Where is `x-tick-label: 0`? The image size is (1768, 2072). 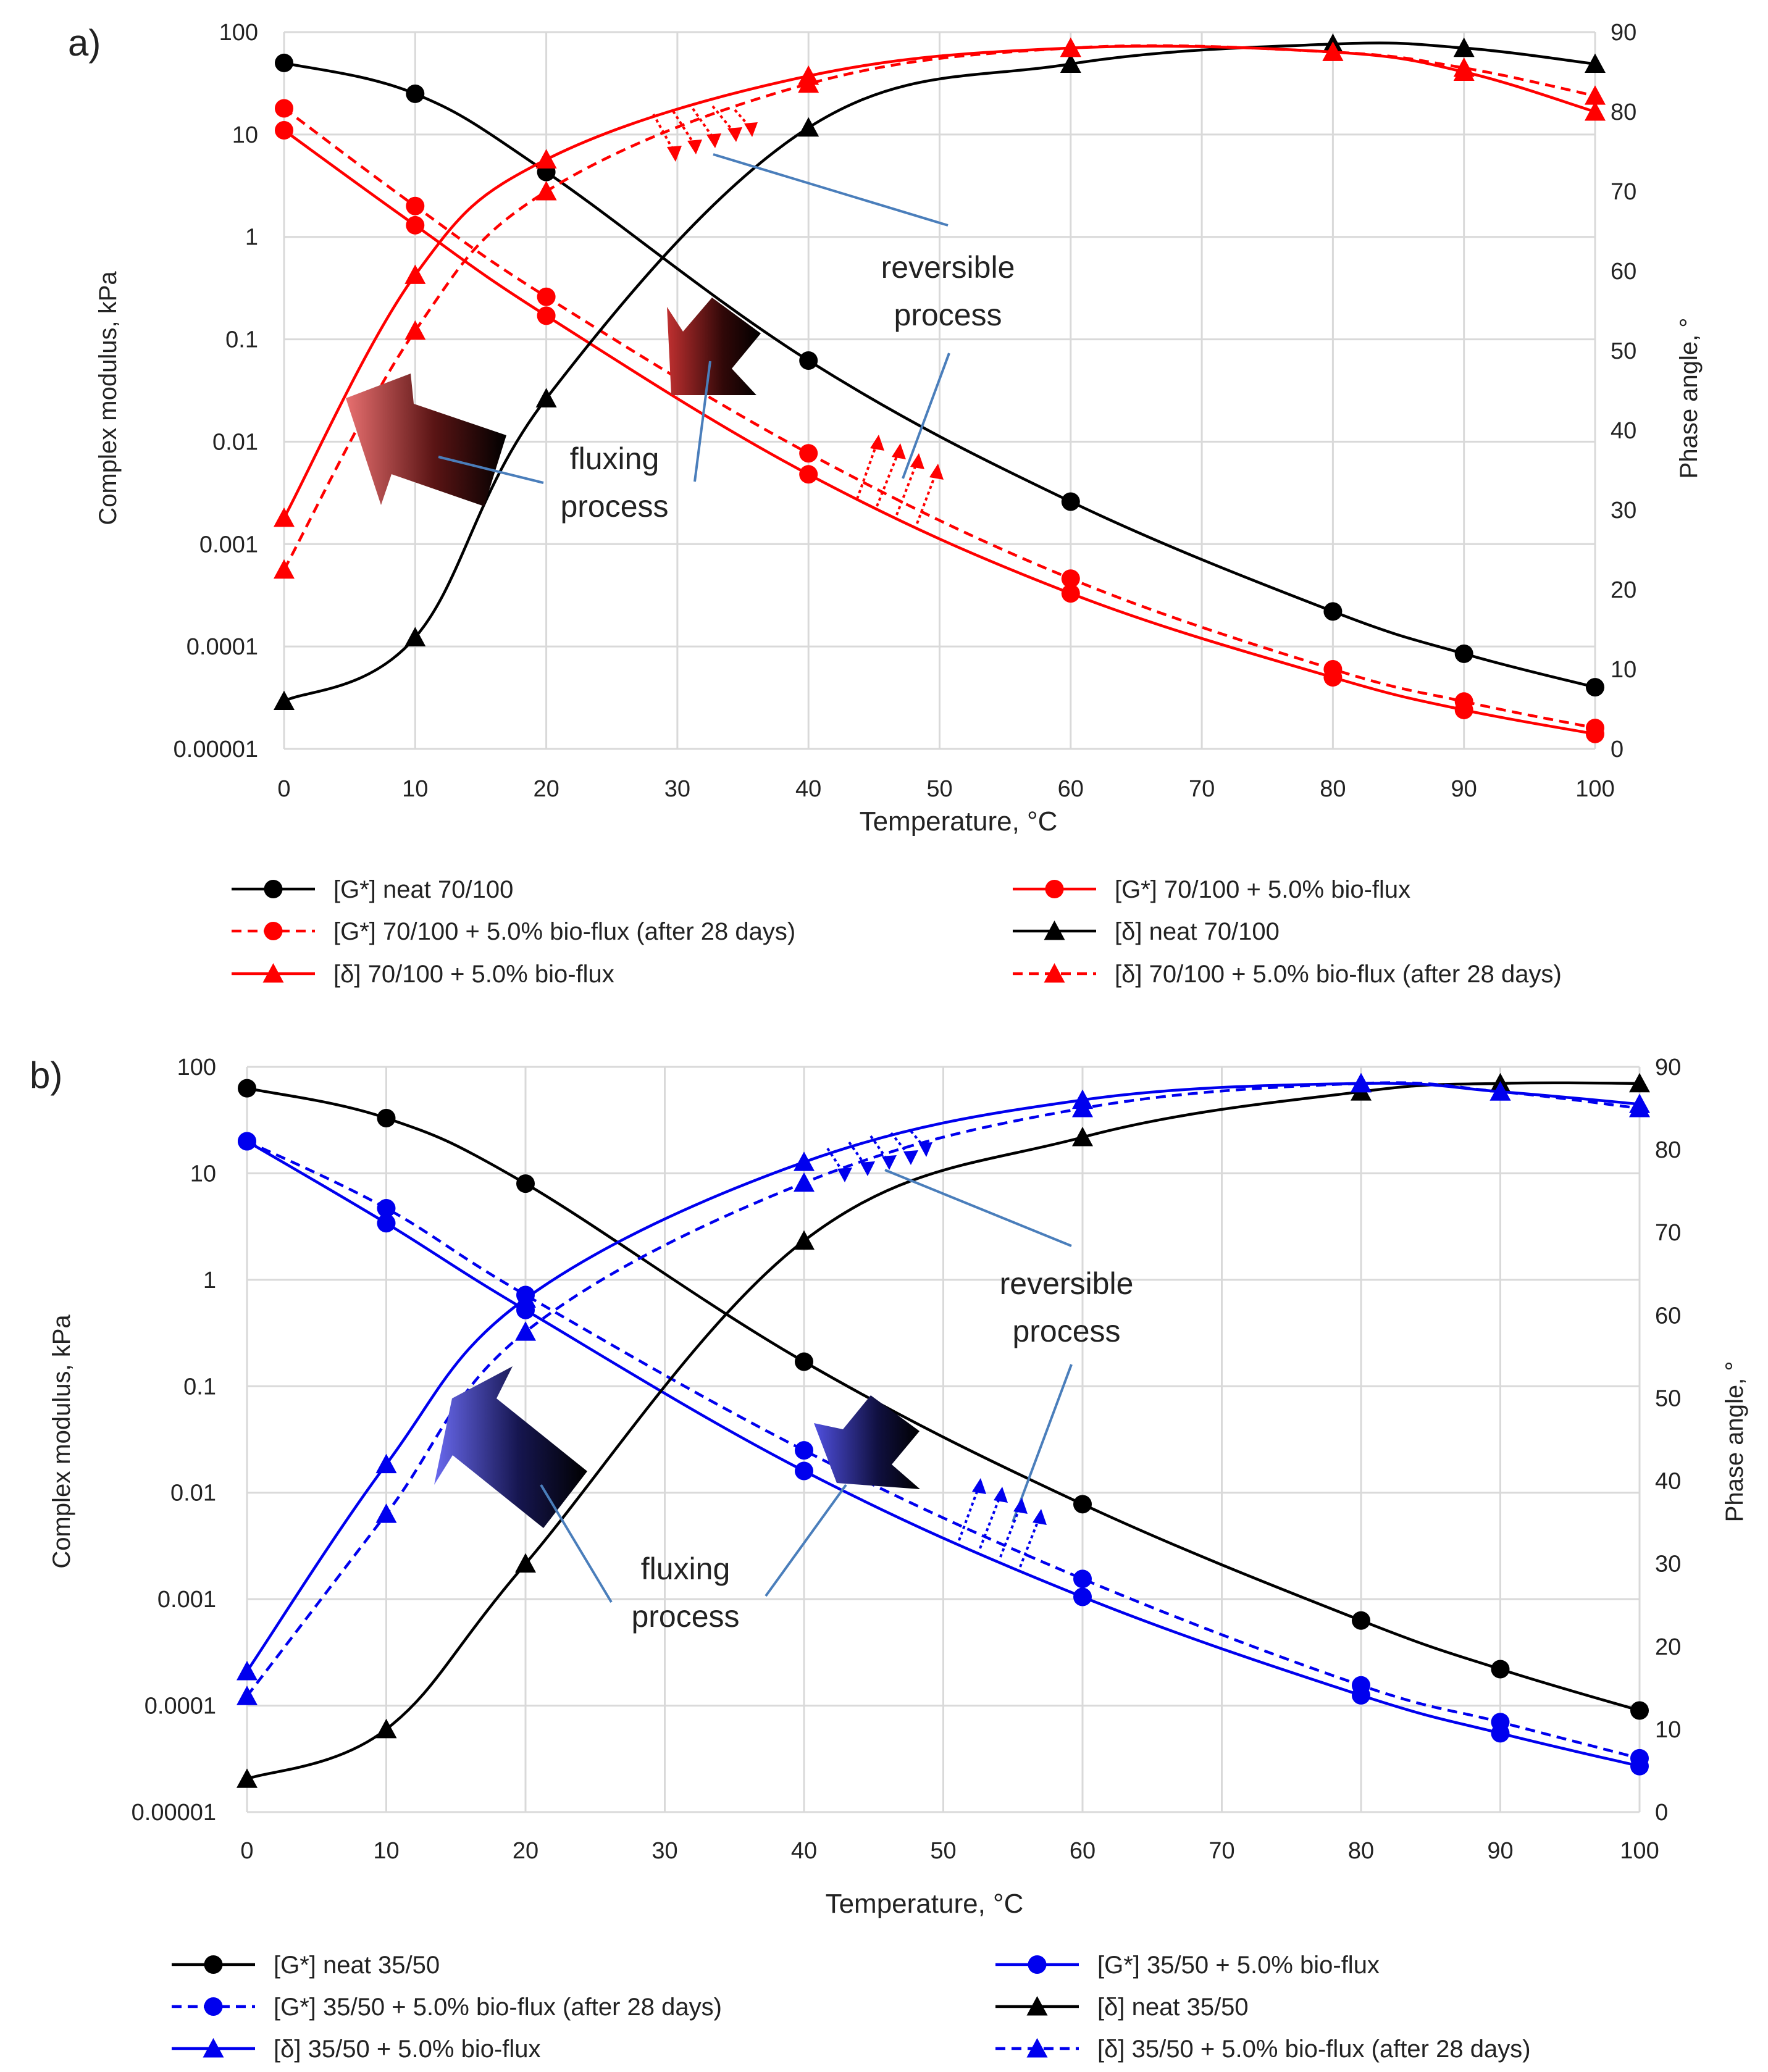
x-tick-label: 0 is located at coordinates (246, 1851).